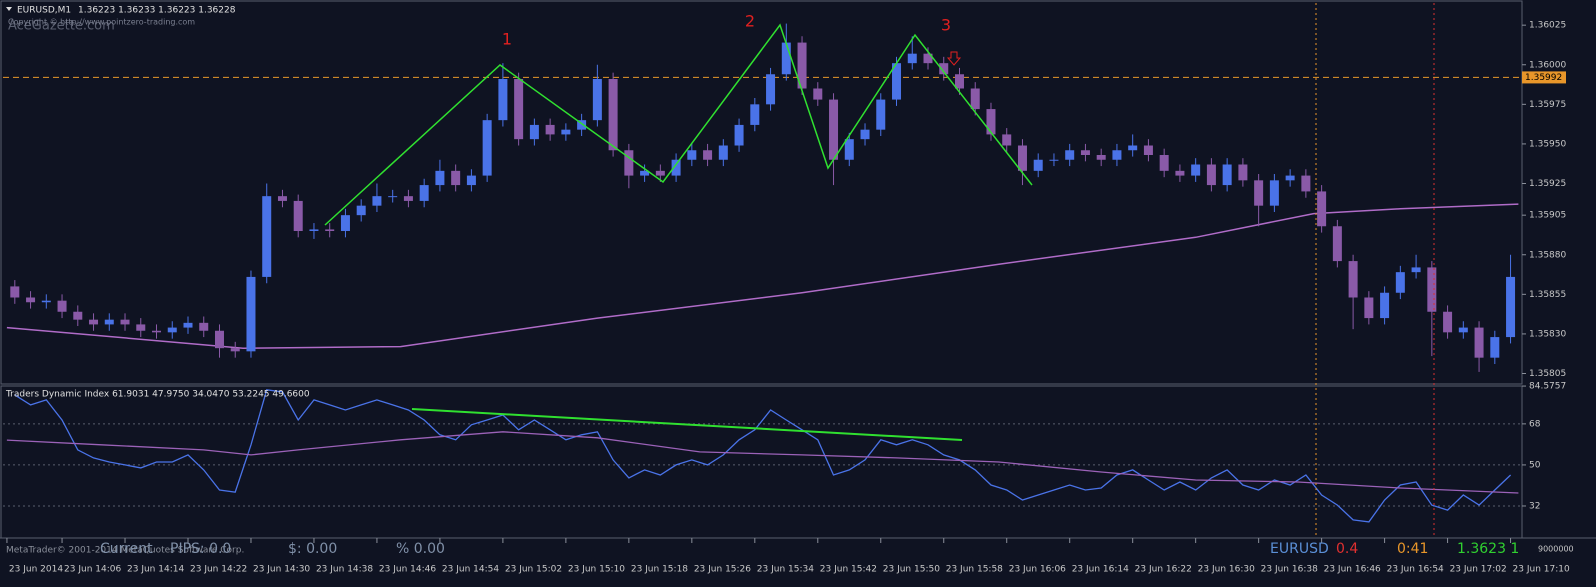 The width and height of the screenshot is (1596, 587). Describe the element at coordinates (1535, 424) in the screenshot. I see `y-tick-label: 68` at that location.